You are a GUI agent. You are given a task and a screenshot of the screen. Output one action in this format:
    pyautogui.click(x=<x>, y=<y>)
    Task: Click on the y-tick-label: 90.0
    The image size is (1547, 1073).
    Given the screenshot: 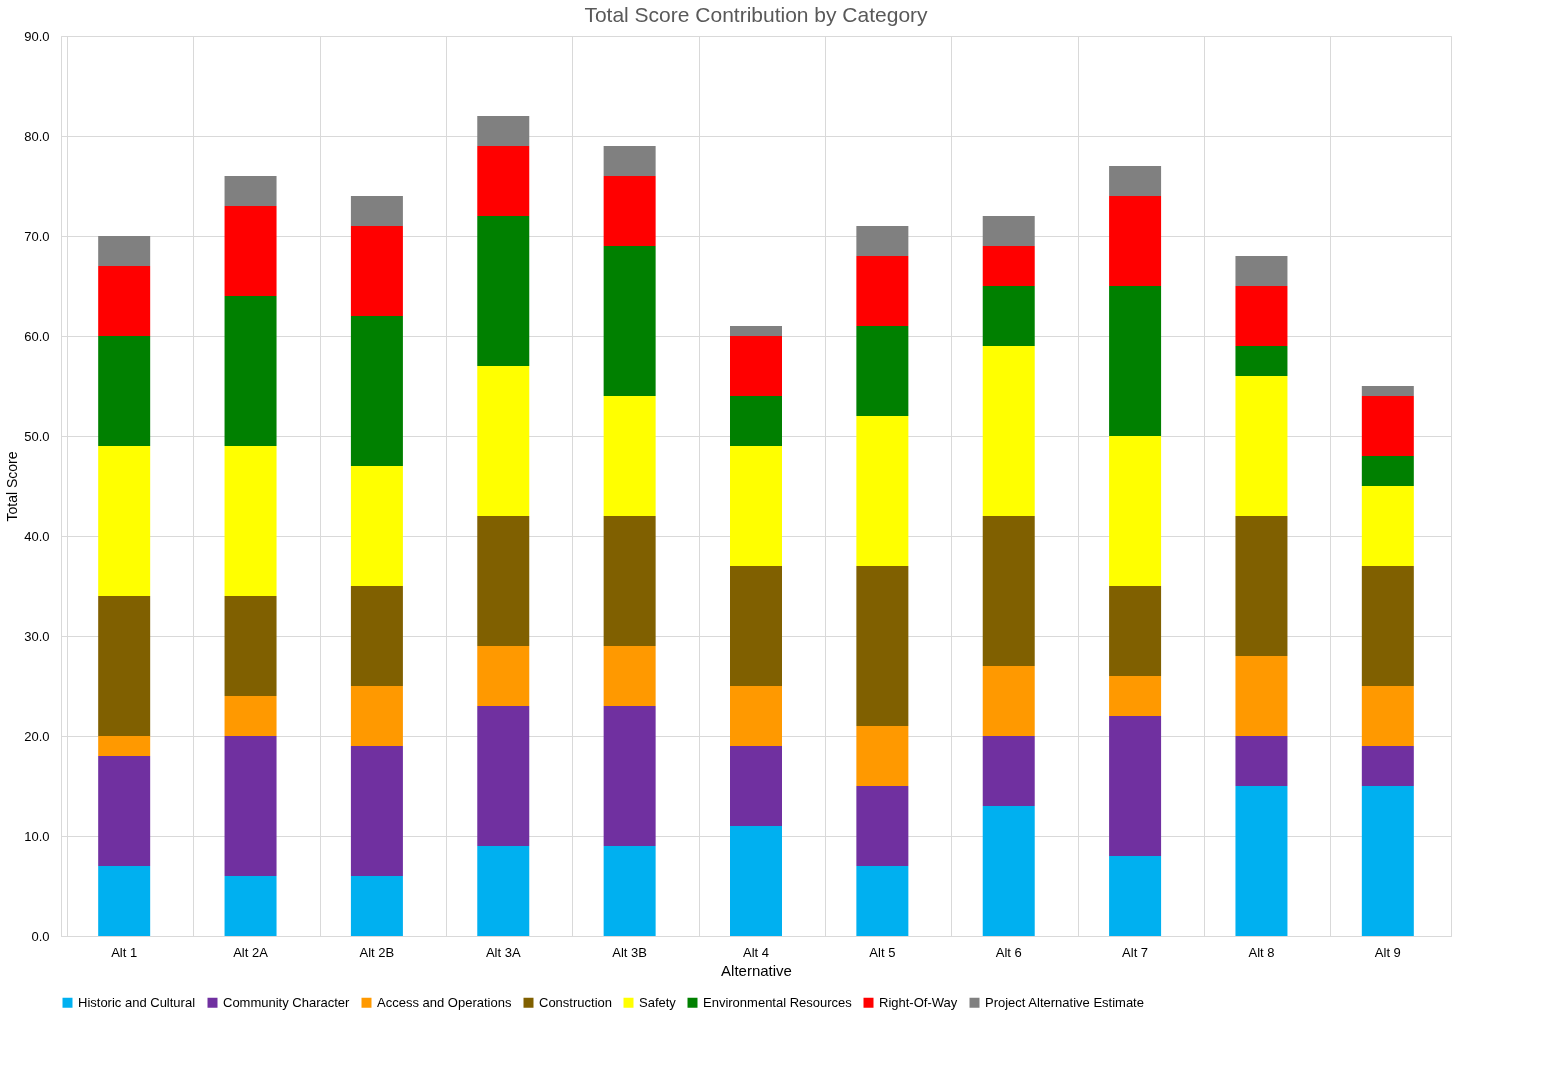 What is the action you would take?
    pyautogui.click(x=37, y=36)
    